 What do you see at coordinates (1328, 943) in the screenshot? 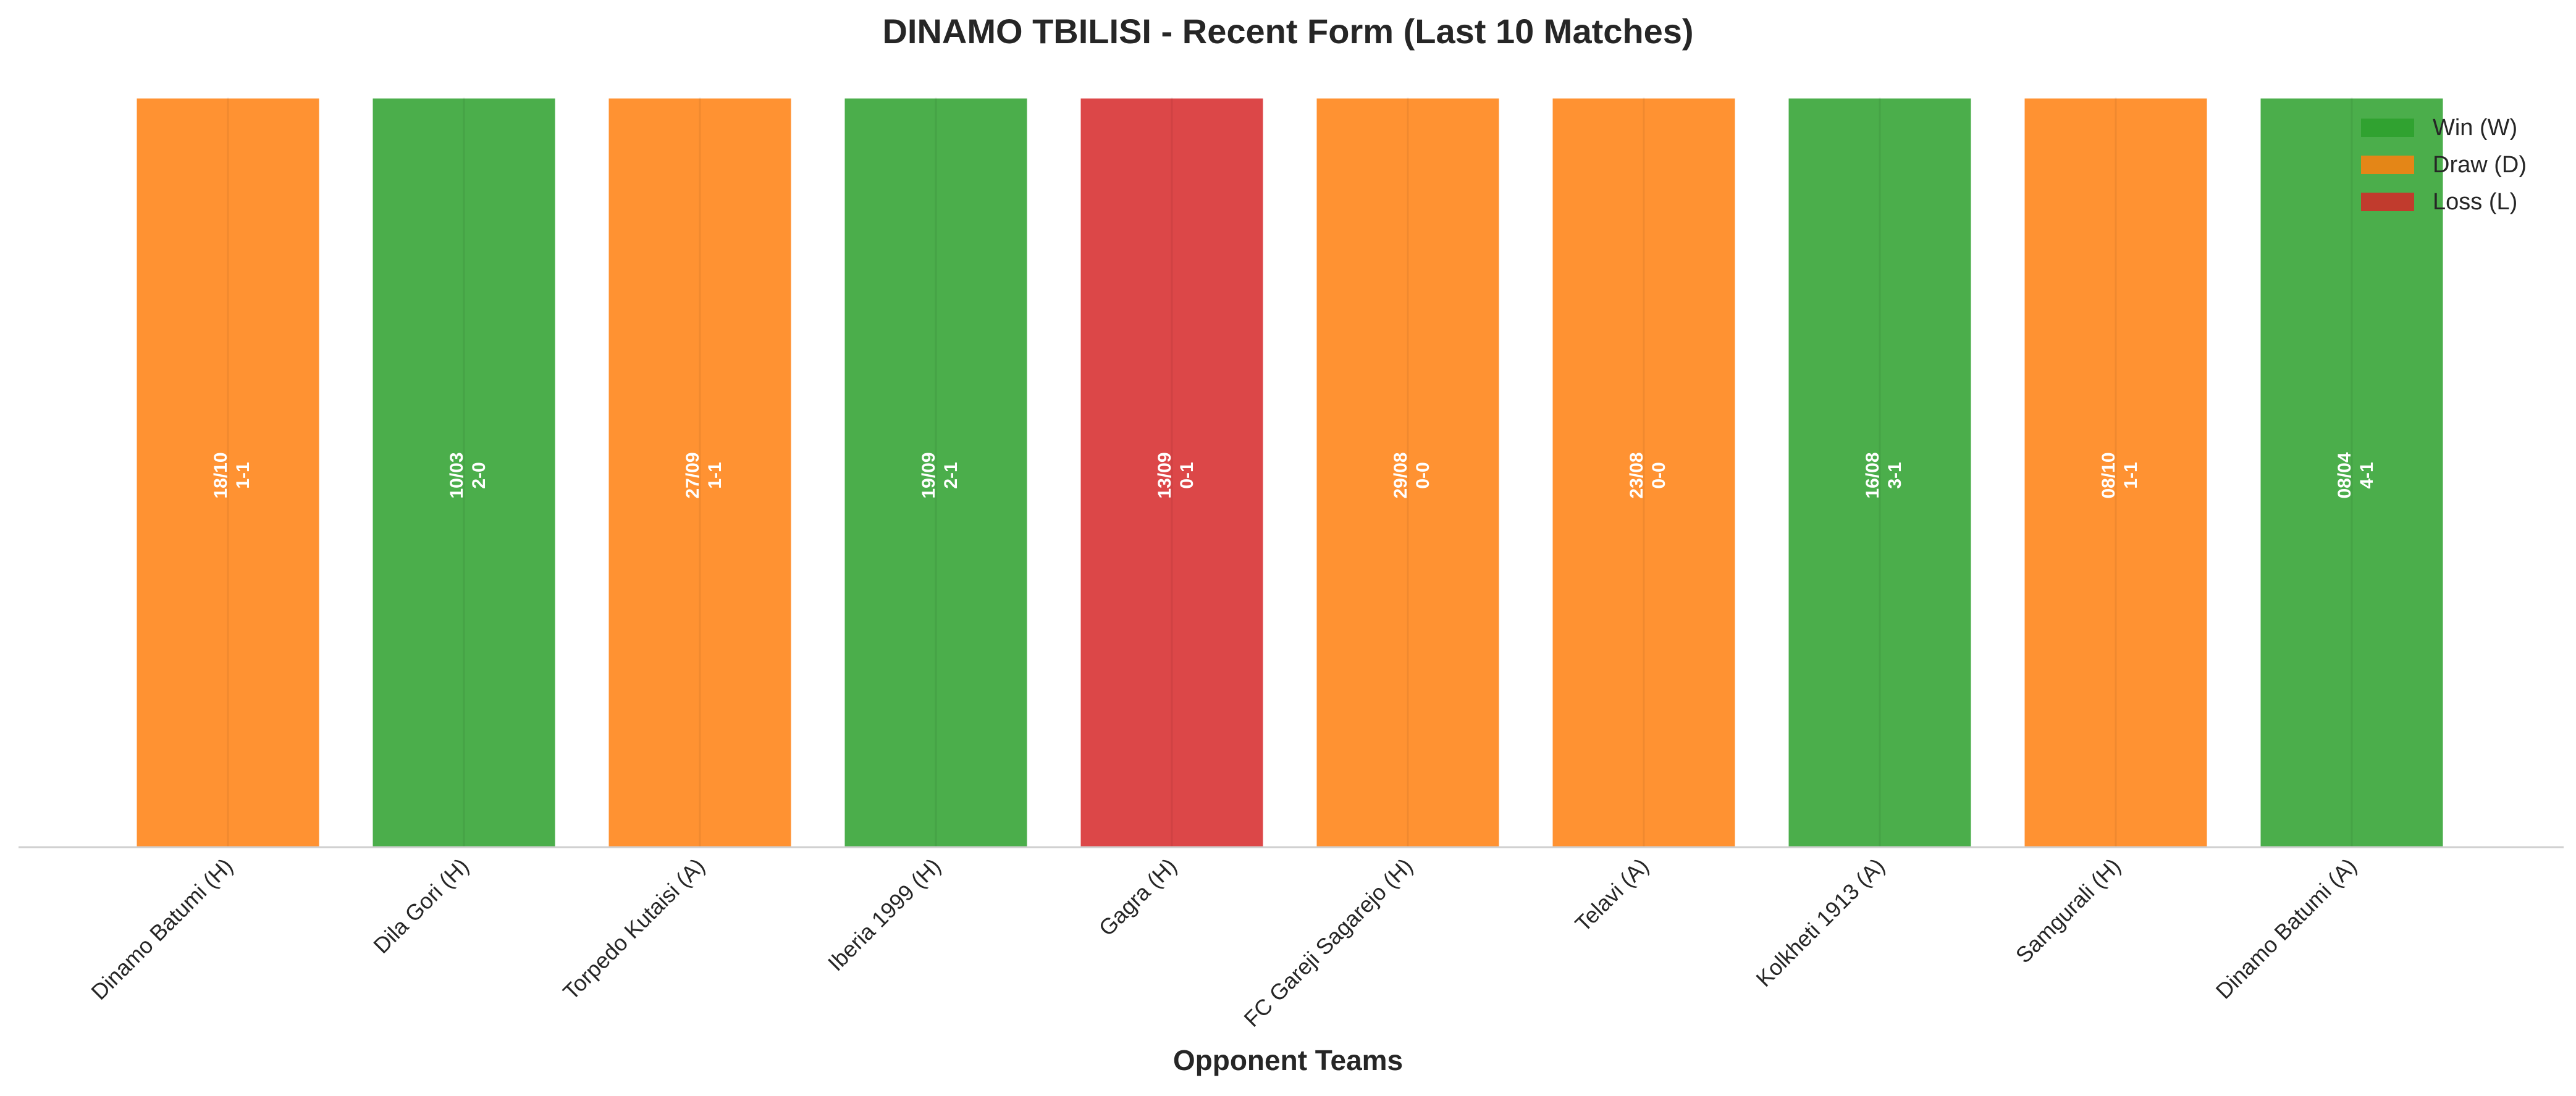
I see `x-tick-label: FC Gareji Sagarejo (H)` at bounding box center [1328, 943].